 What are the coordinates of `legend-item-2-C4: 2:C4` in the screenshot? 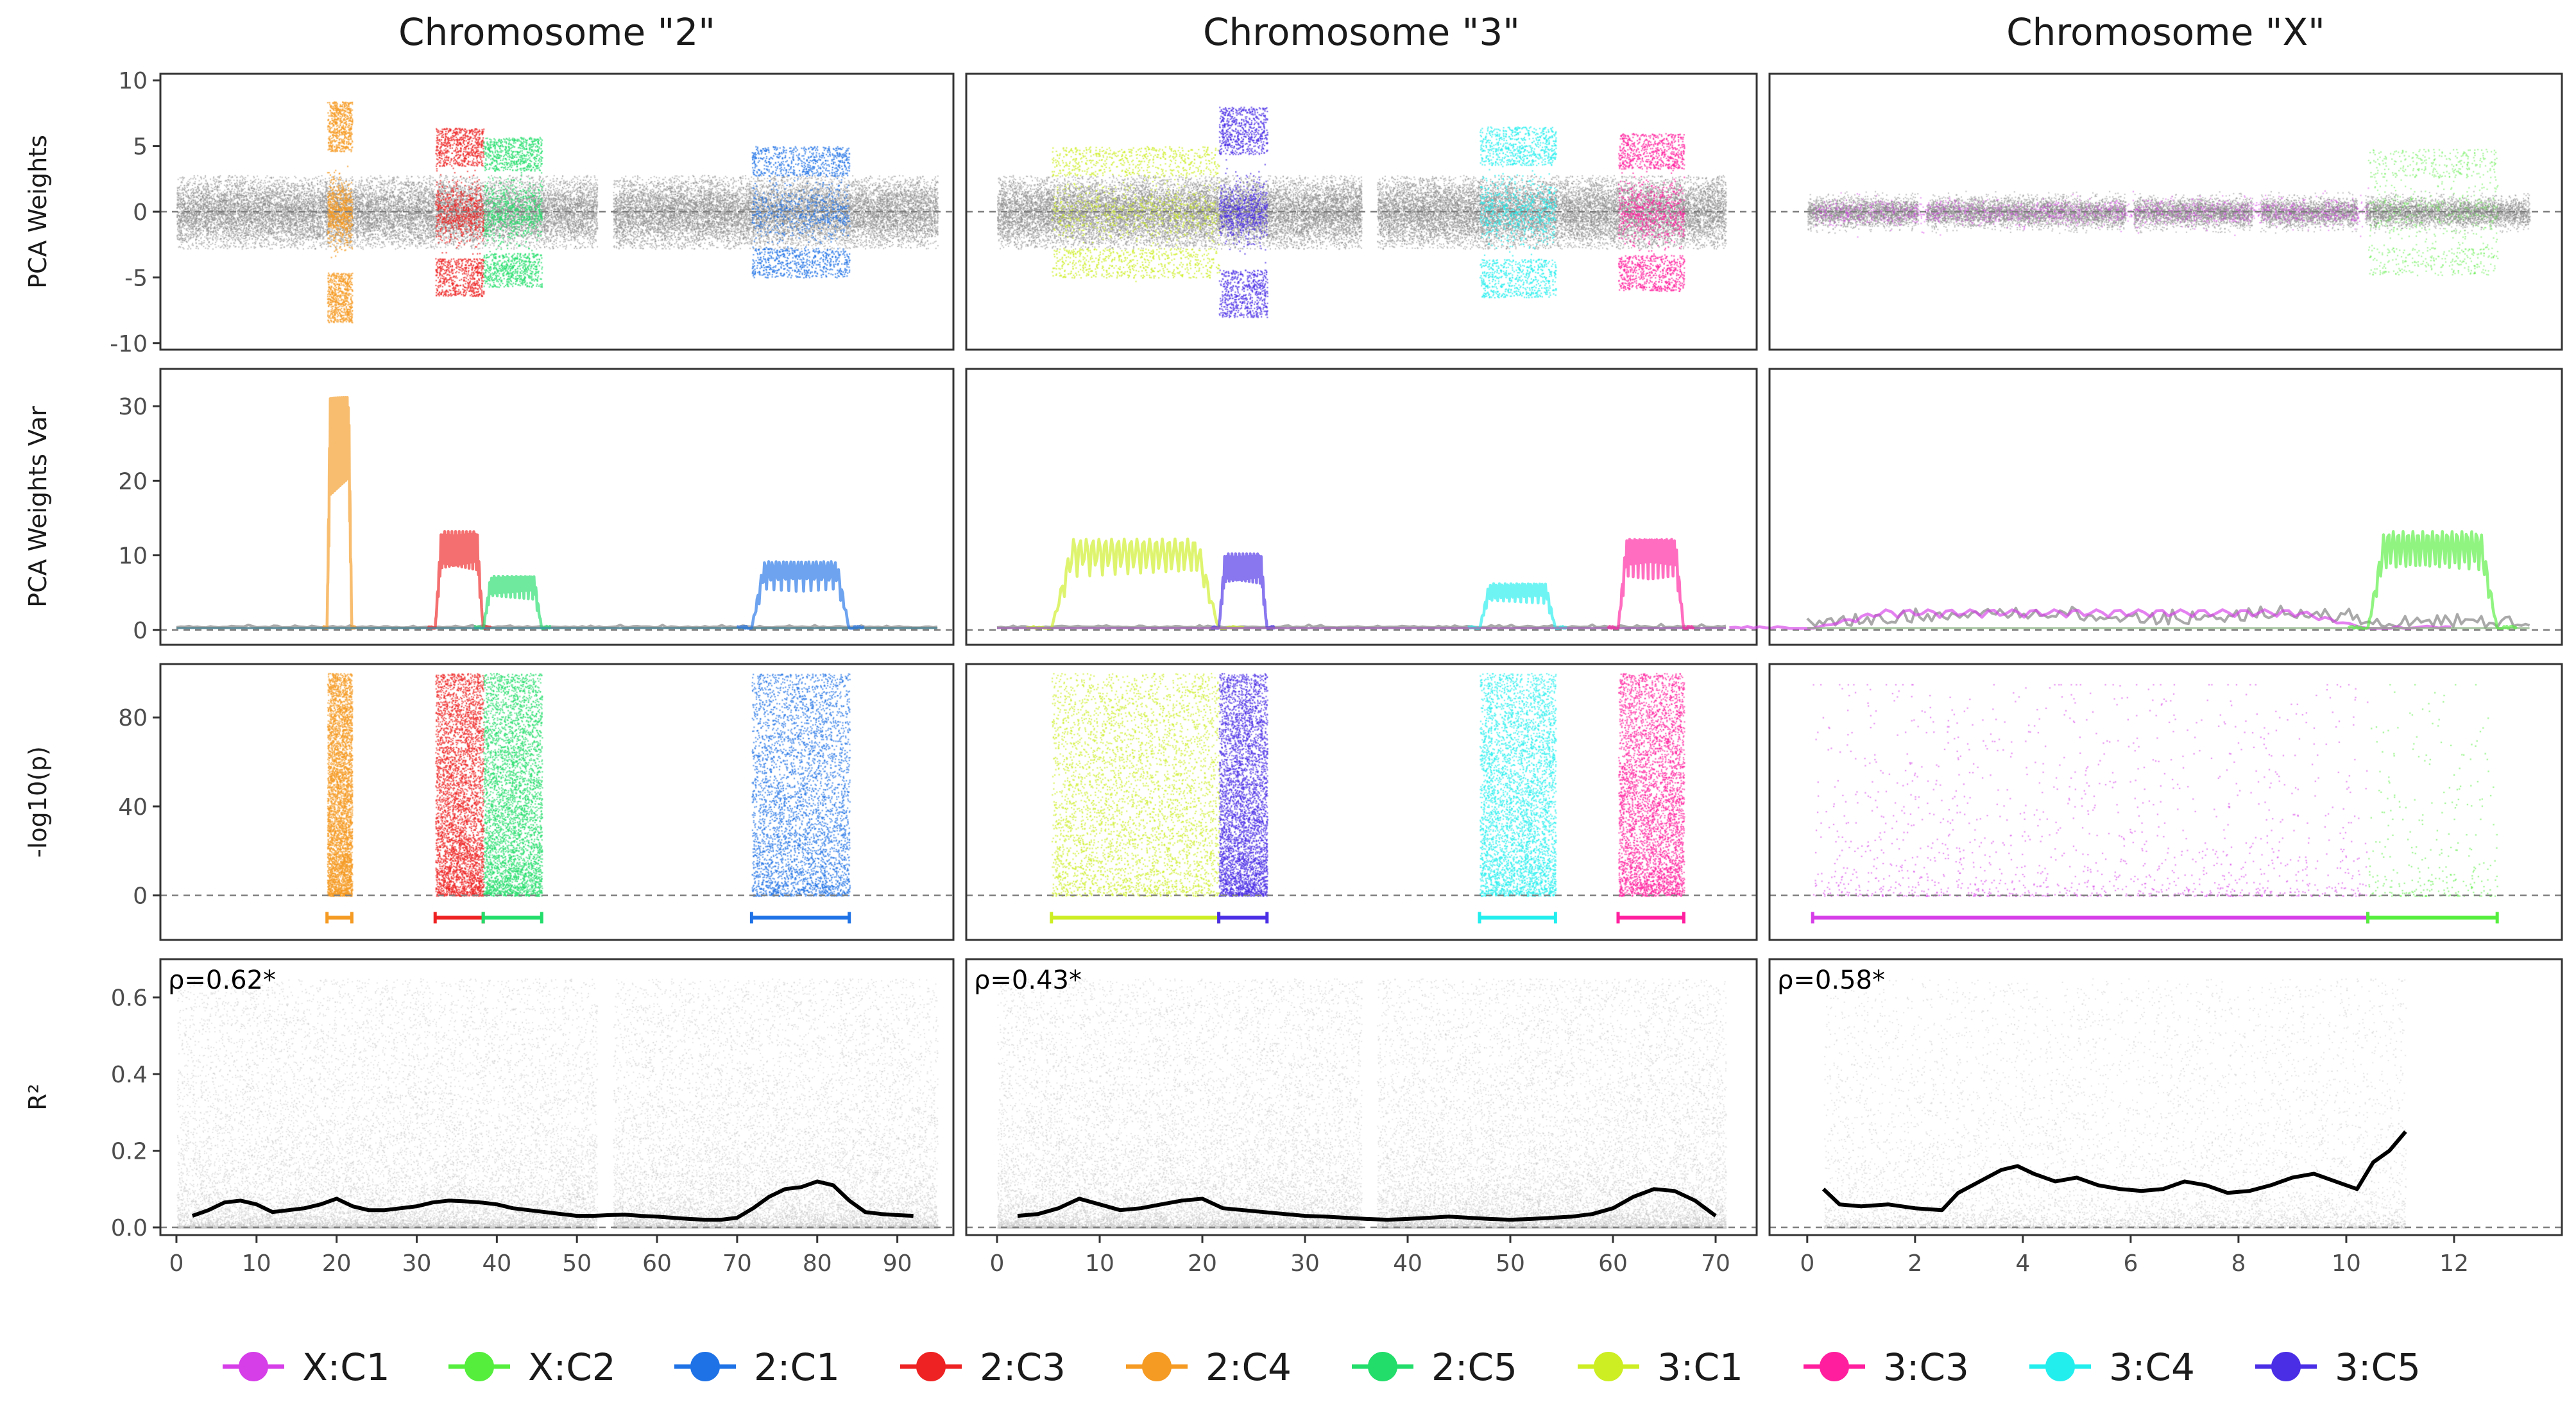 It's located at (1209, 1367).